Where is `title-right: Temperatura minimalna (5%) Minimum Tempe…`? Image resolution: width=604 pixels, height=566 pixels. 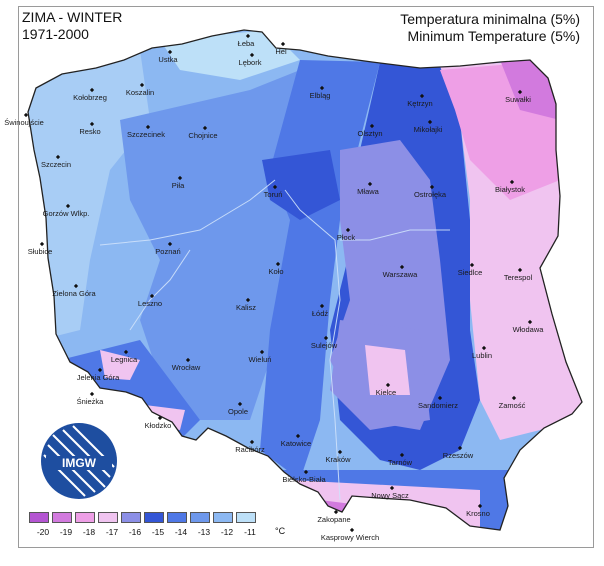
title-right: Temperatura minimalna (5%) Minimum Tempe… is located at coordinates (490, 28).